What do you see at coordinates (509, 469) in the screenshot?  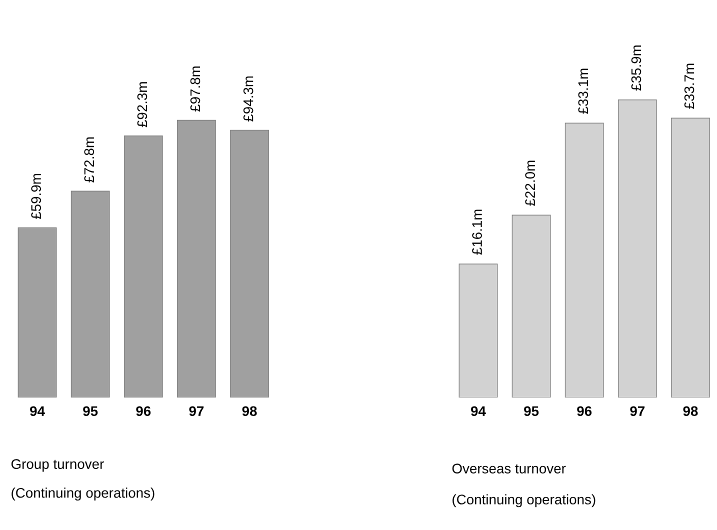 I see `text: Overseas turnover` at bounding box center [509, 469].